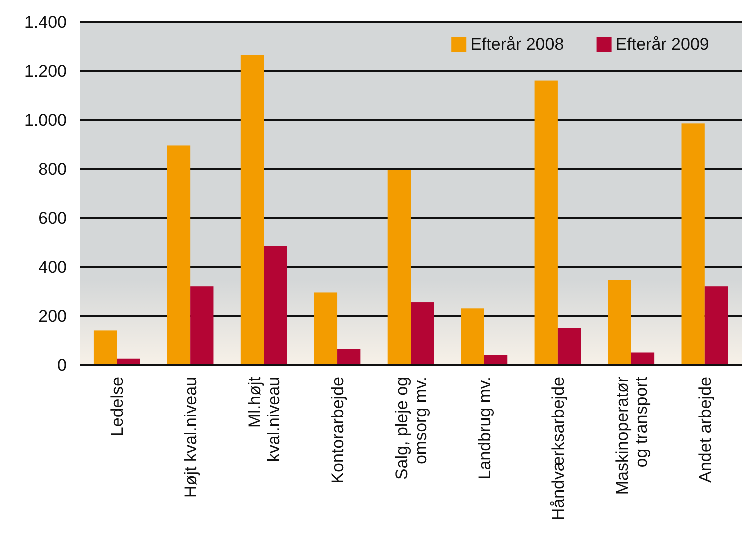 Image resolution: width=742 pixels, height=558 pixels. I want to click on x-tick-label: Landbrug mv., so click(484, 428).